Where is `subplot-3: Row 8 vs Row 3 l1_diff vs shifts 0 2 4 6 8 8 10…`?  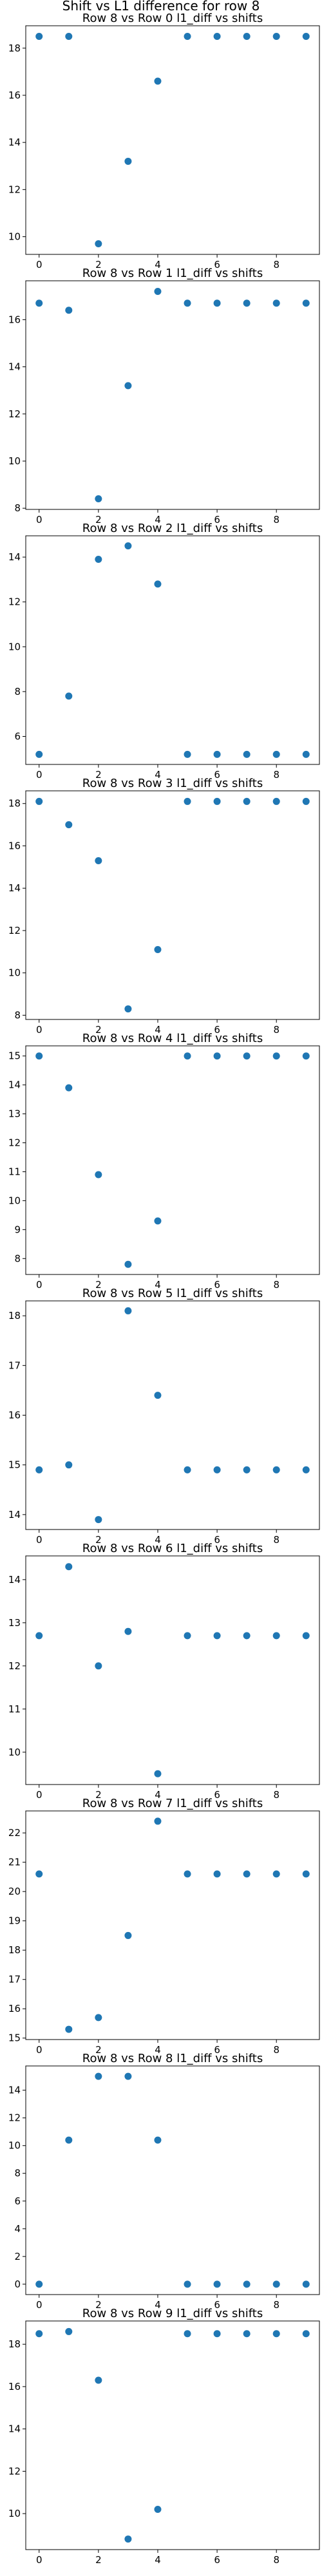
subplot-3: Row 8 vs Row 3 l1_diff vs shifts 0 2 4 6 8 8 10… is located at coordinates (164, 907).